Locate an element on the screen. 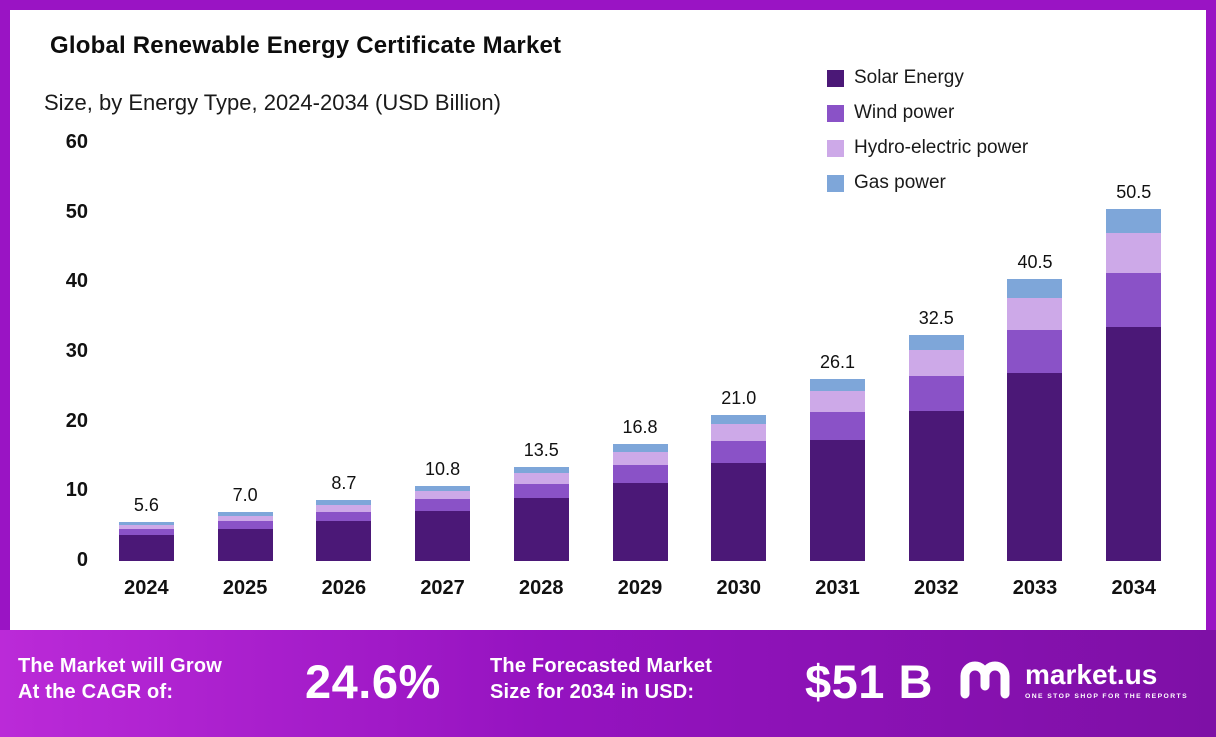  bar-segment-solar-energy-2030 is located at coordinates (739, 512).